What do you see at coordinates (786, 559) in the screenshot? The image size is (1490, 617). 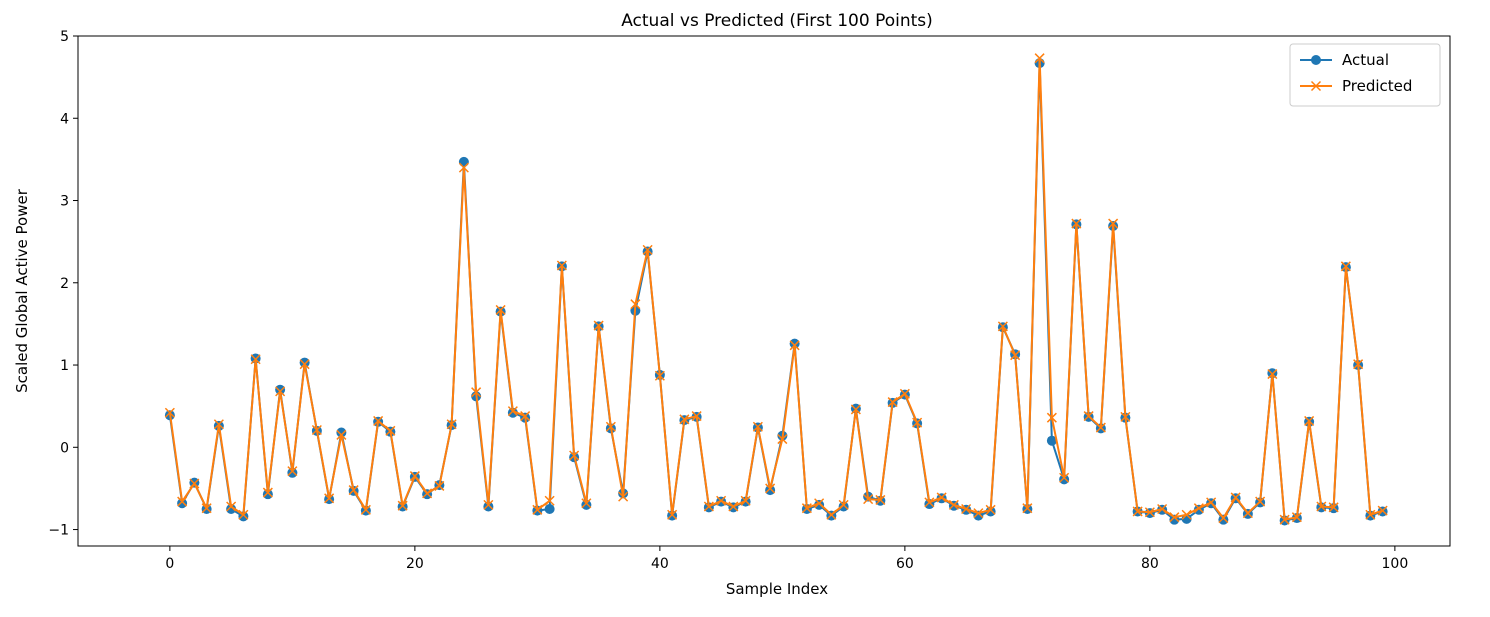 I see `x-axis: 0 20 40 60 80 100` at bounding box center [786, 559].